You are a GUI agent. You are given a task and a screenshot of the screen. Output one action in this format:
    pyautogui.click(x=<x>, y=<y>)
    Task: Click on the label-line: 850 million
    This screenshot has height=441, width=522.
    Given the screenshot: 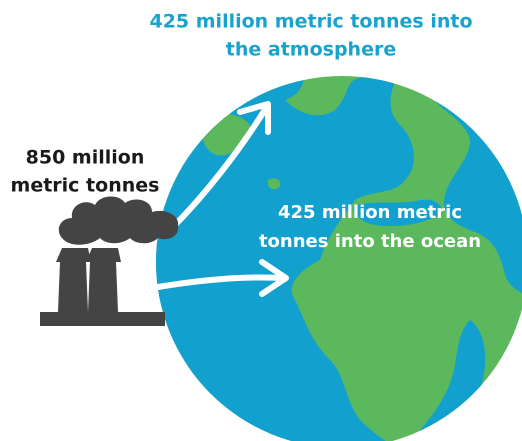 What is the action you would take?
    pyautogui.click(x=85, y=158)
    